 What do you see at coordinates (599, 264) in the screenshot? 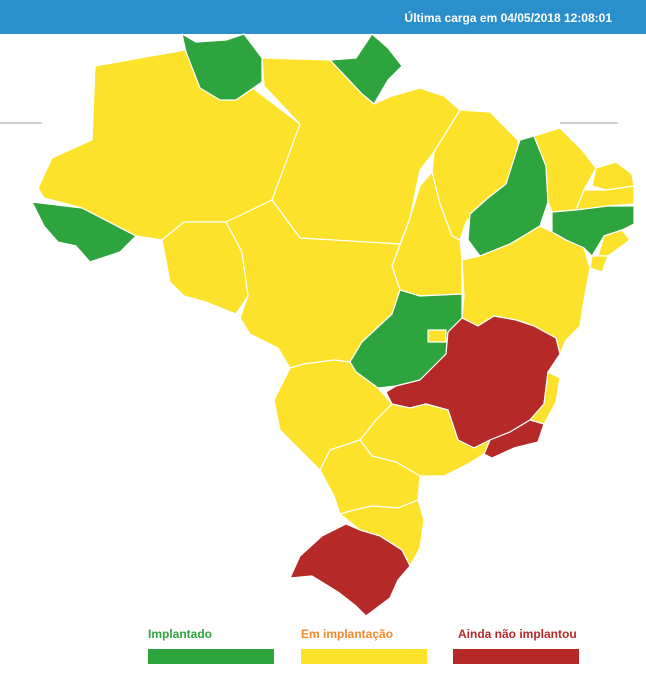
I see `state-se` at bounding box center [599, 264].